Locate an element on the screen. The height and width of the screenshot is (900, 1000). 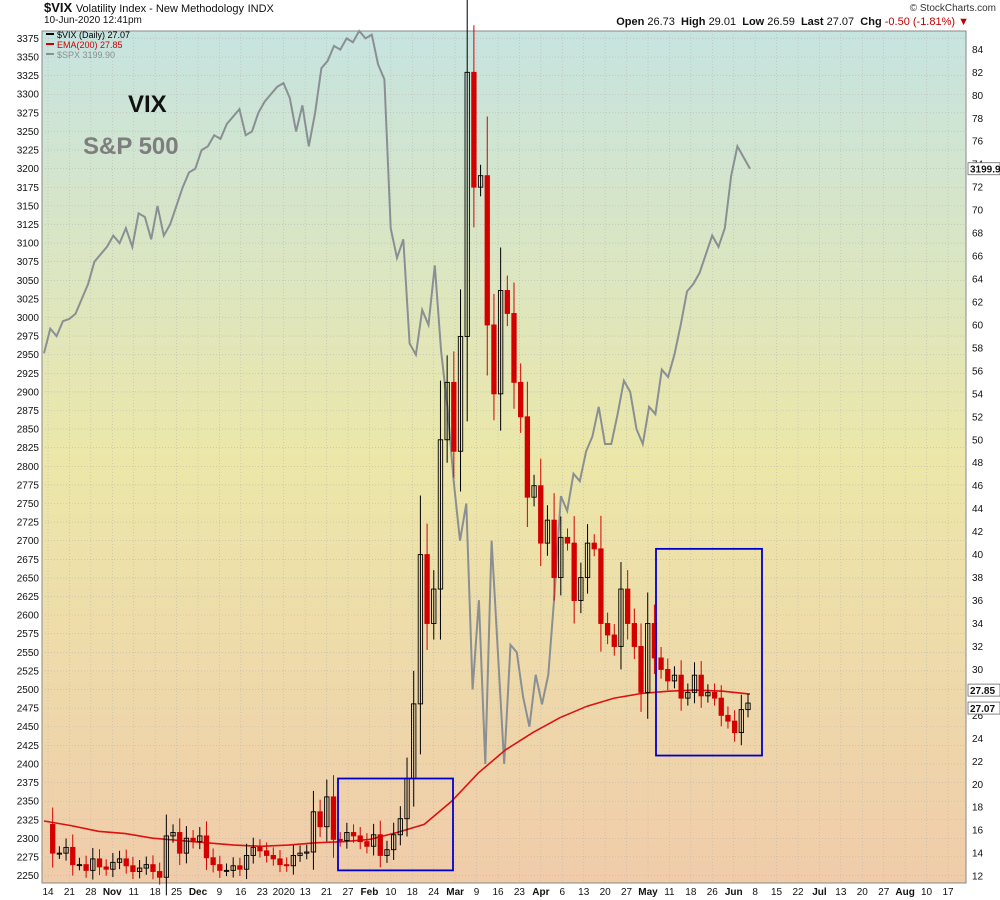
value-tag-label: 27.85 is located at coordinates (982, 691).